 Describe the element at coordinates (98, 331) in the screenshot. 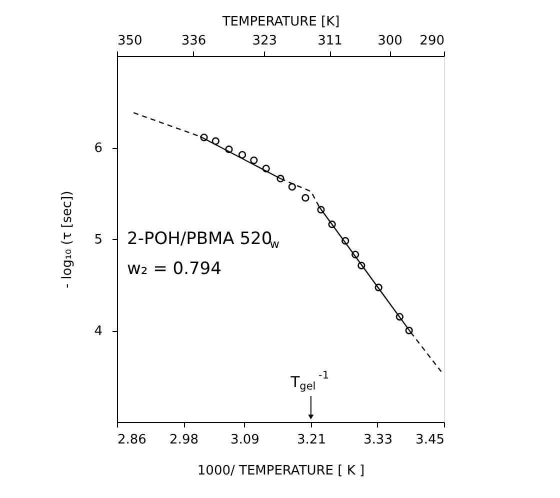

I see `y-tick-label: 4` at that location.